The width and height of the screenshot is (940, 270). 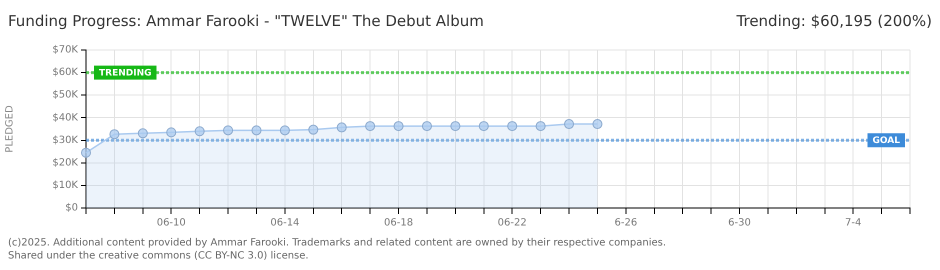 I want to click on y-axis-title: PLEDGED, so click(x=10, y=129).